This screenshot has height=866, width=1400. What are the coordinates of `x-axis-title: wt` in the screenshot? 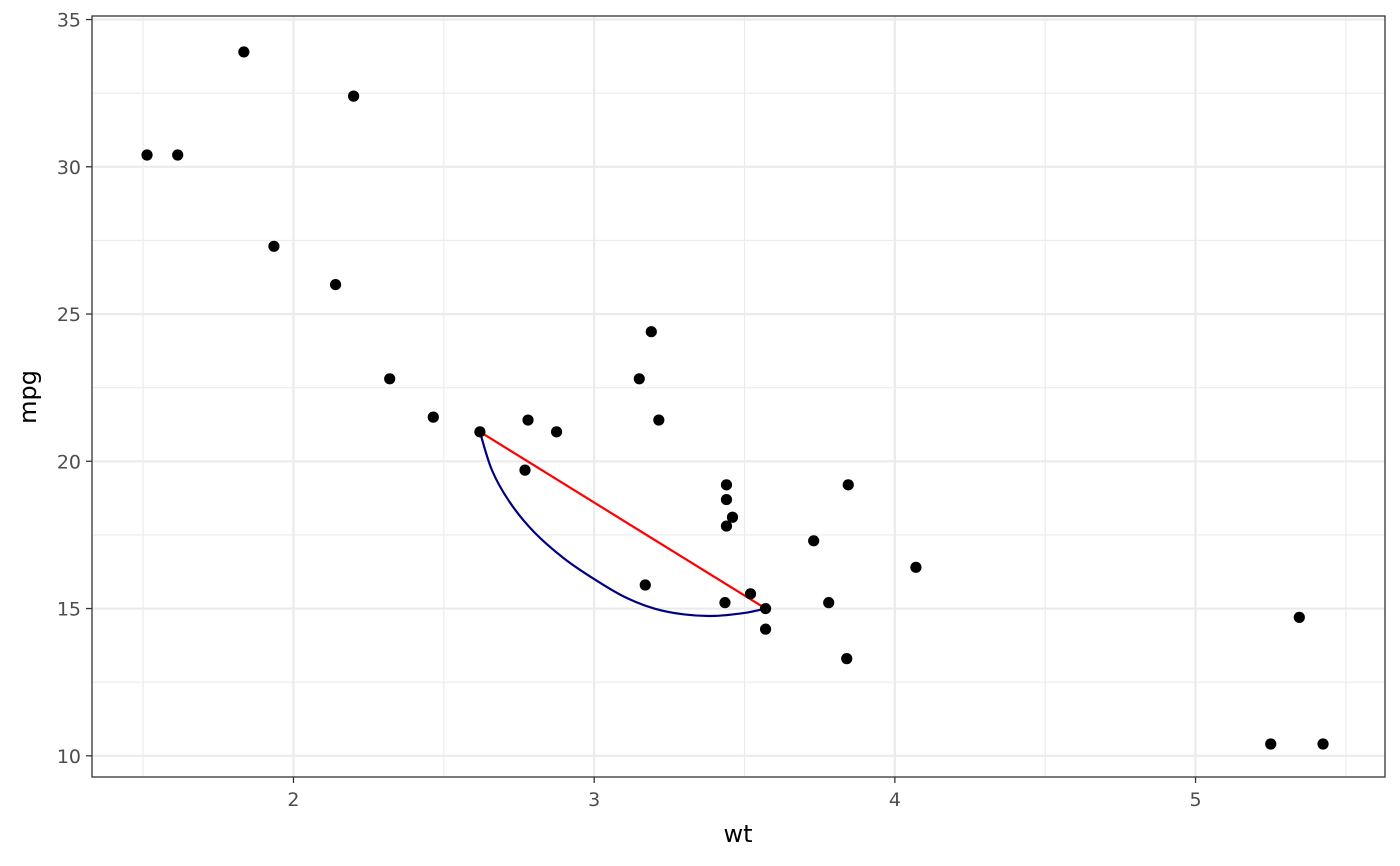 It's located at (737, 834).